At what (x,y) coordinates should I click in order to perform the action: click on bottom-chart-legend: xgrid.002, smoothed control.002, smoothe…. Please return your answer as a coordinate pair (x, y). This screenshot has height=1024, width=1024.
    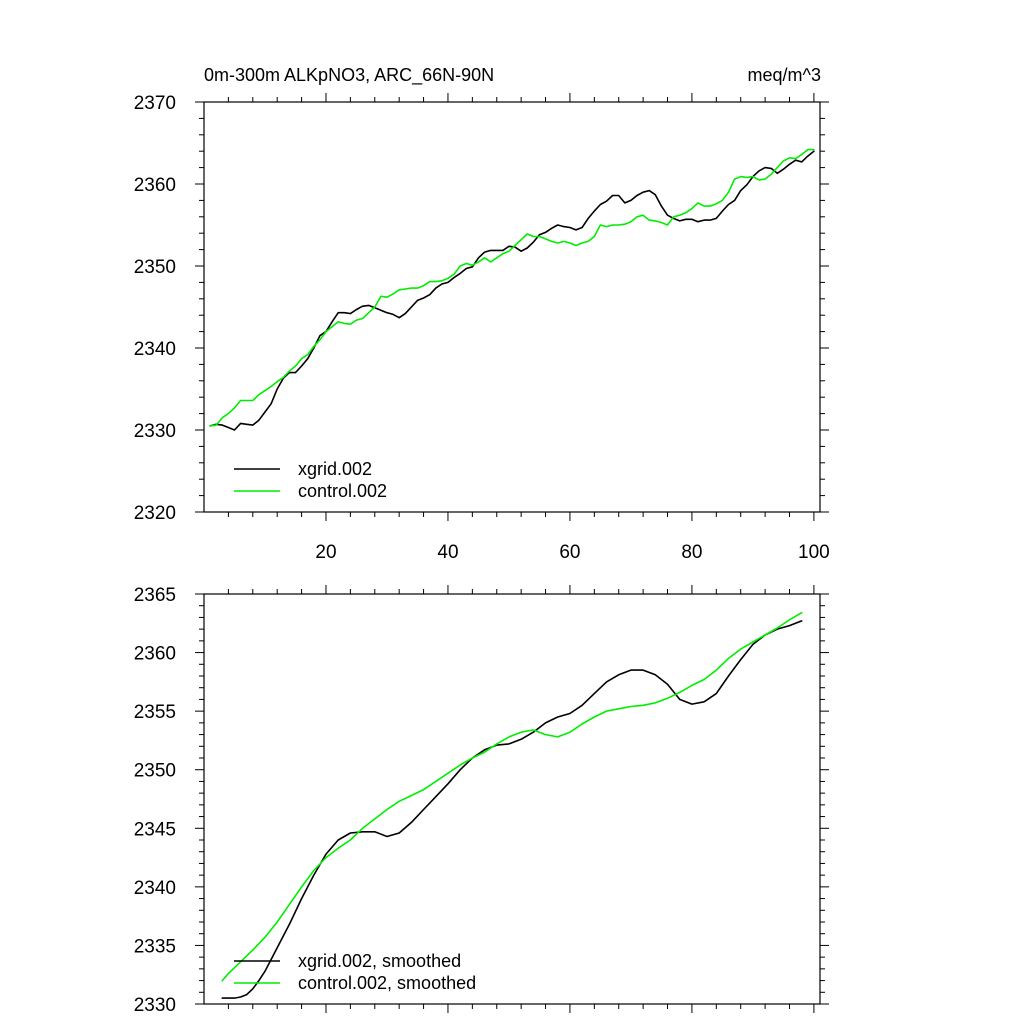
    Looking at the image, I should click on (355, 972).